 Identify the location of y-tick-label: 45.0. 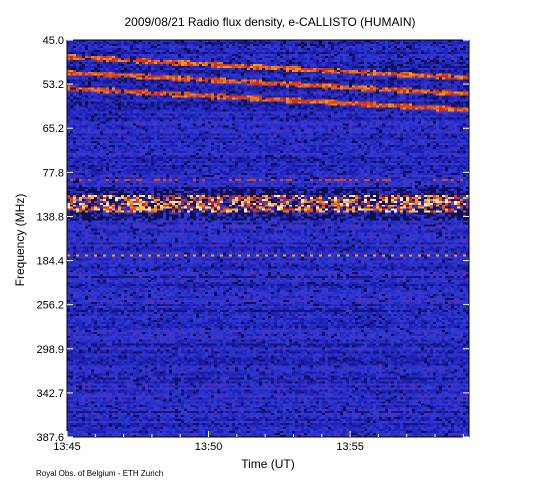
(53, 41).